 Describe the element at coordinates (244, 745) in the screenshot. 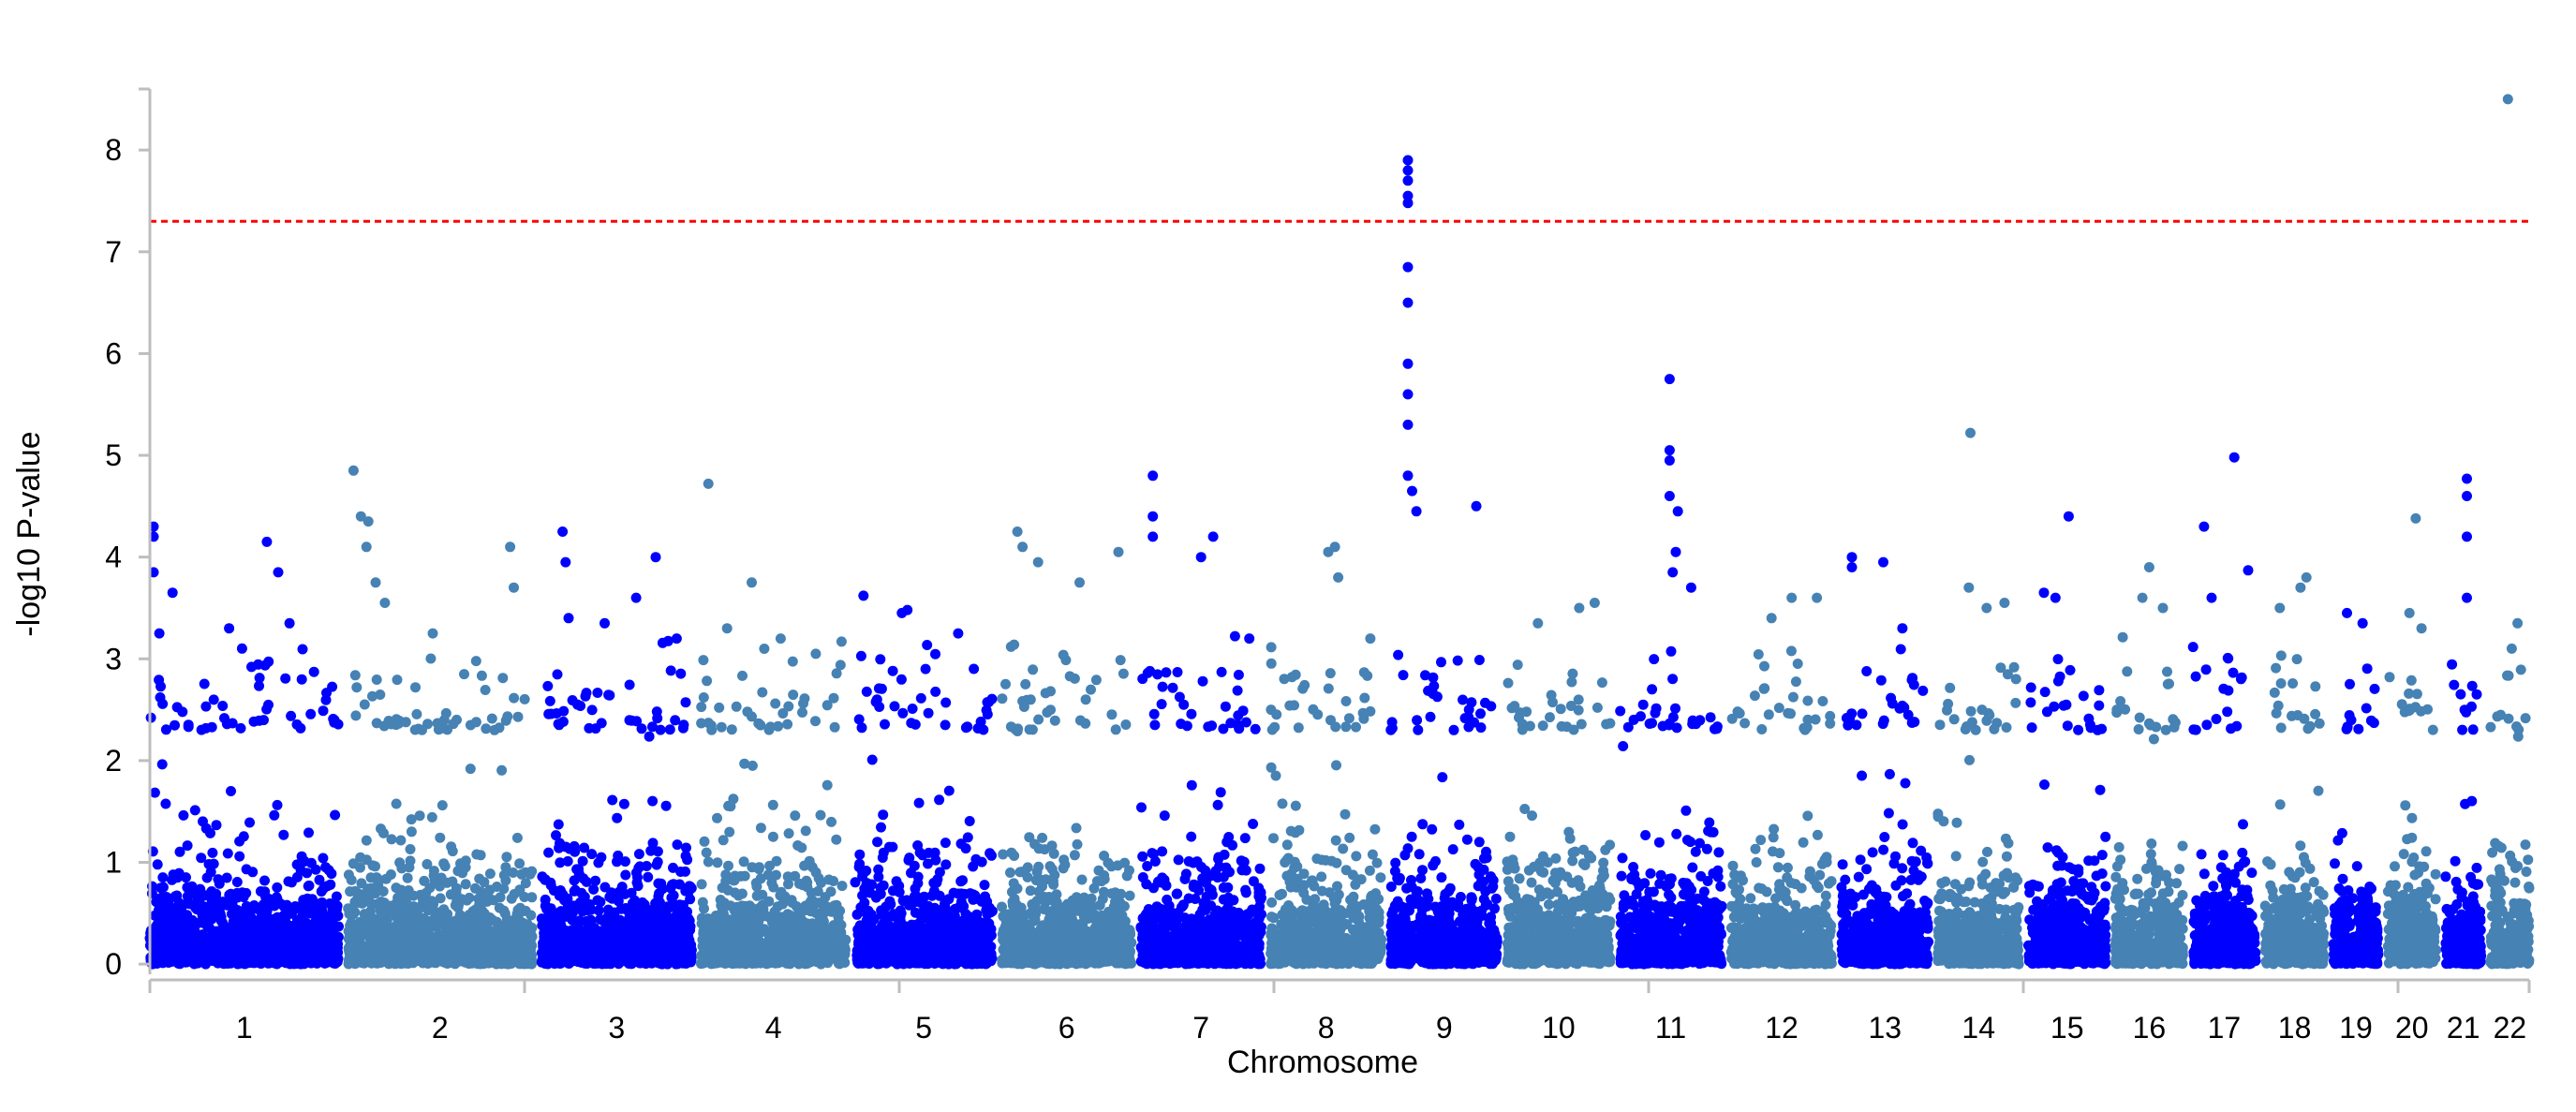

I see `chromosome-1-points` at that location.